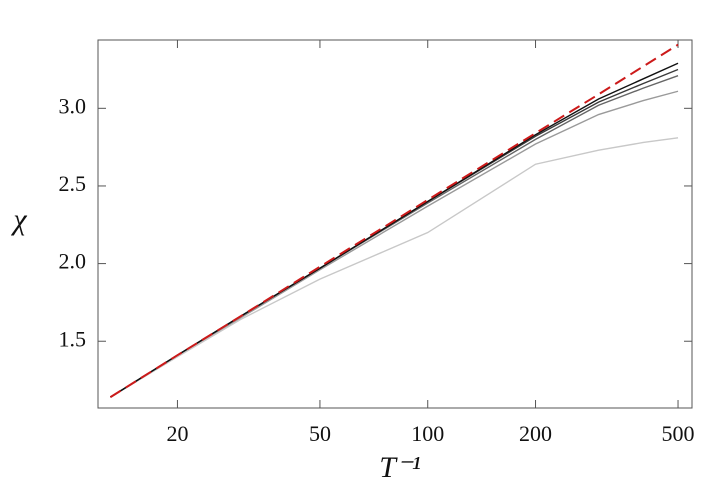  What do you see at coordinates (73, 261) in the screenshot?
I see `y-tick-label: 2.0` at bounding box center [73, 261].